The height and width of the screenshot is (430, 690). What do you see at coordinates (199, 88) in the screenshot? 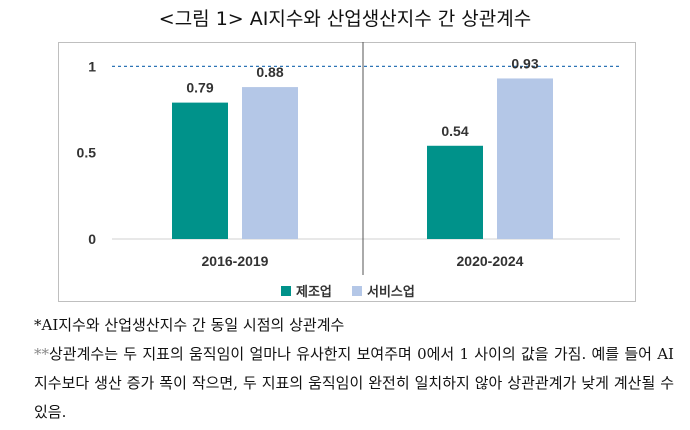
I see `bar-value-label-0-0: 0.79` at bounding box center [199, 88].